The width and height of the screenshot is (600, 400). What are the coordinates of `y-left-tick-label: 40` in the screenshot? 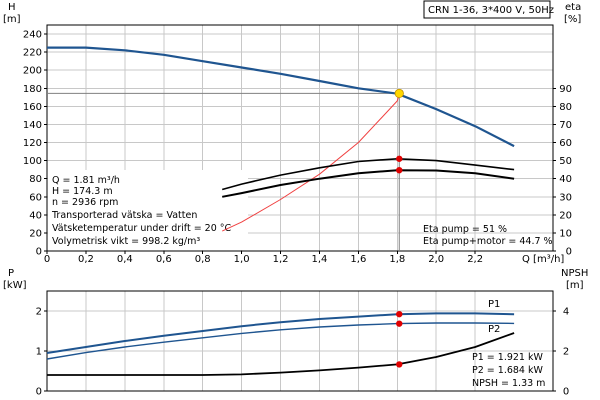 It's located at (35, 215).